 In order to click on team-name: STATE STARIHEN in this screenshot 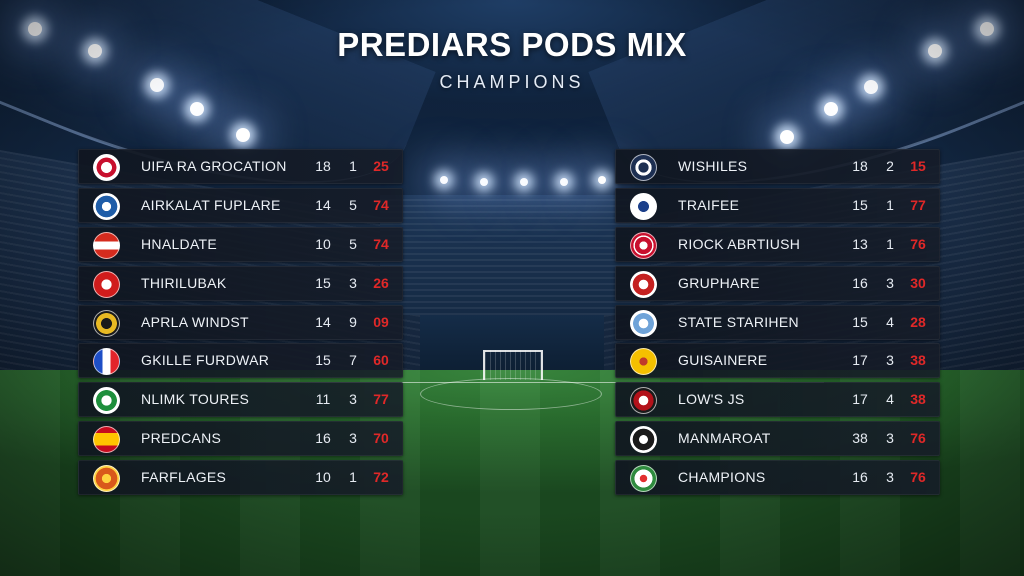, I will do `click(738, 321)`.